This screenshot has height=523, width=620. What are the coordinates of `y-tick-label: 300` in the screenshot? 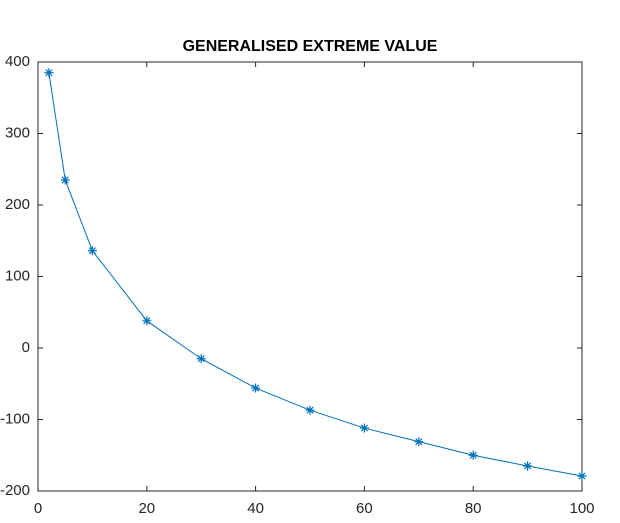 It's located at (17, 132).